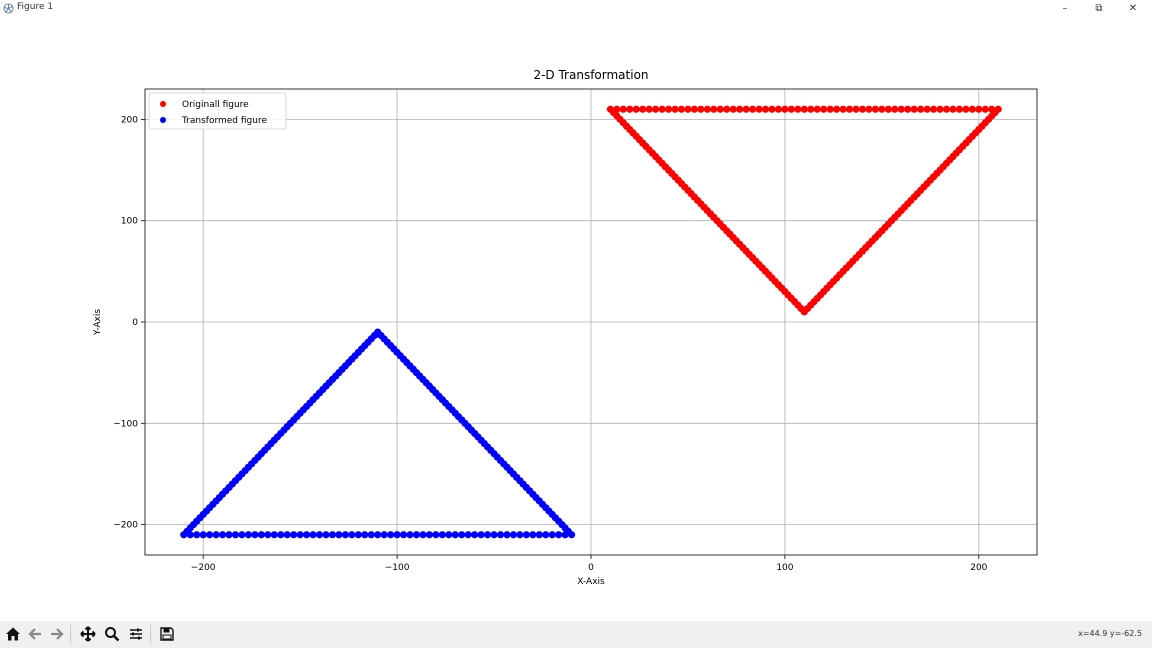 The height and width of the screenshot is (648, 1152). What do you see at coordinates (8, 8) in the screenshot?
I see `matplotlib-logo-icon` at bounding box center [8, 8].